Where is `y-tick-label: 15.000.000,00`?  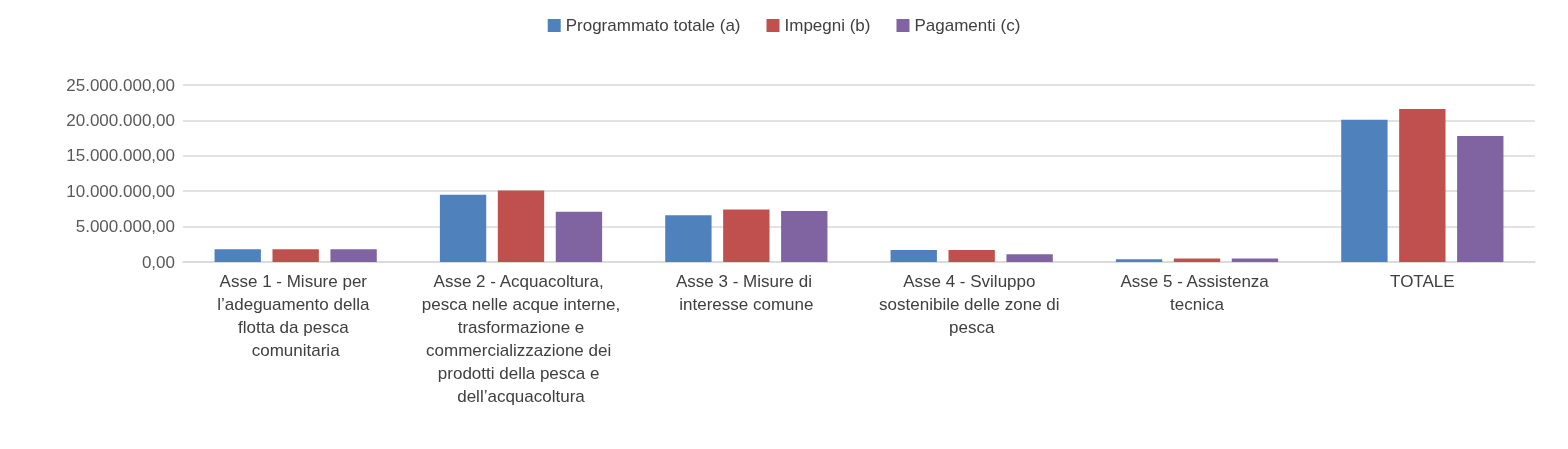
y-tick-label: 15.000.000,00 is located at coordinates (120, 156).